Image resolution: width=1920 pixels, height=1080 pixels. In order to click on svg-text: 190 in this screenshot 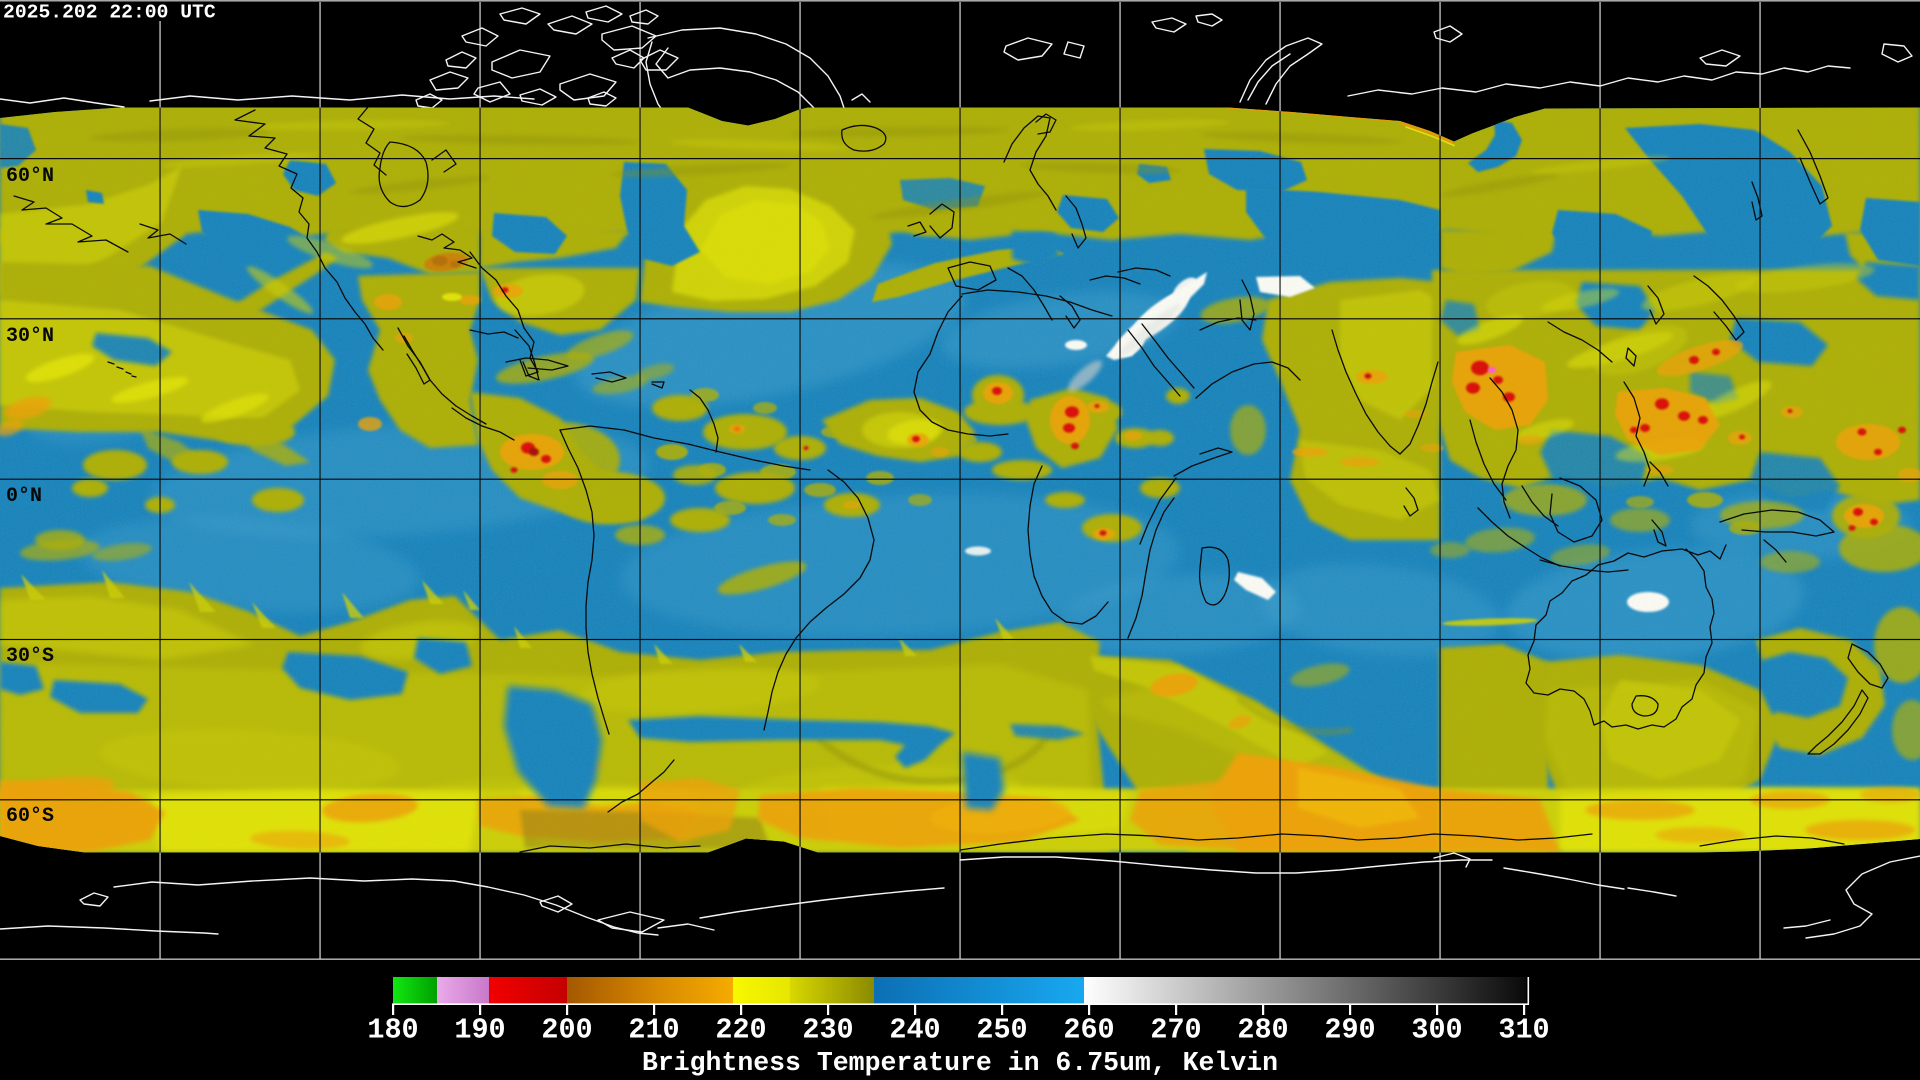, I will do `click(479, 1030)`.